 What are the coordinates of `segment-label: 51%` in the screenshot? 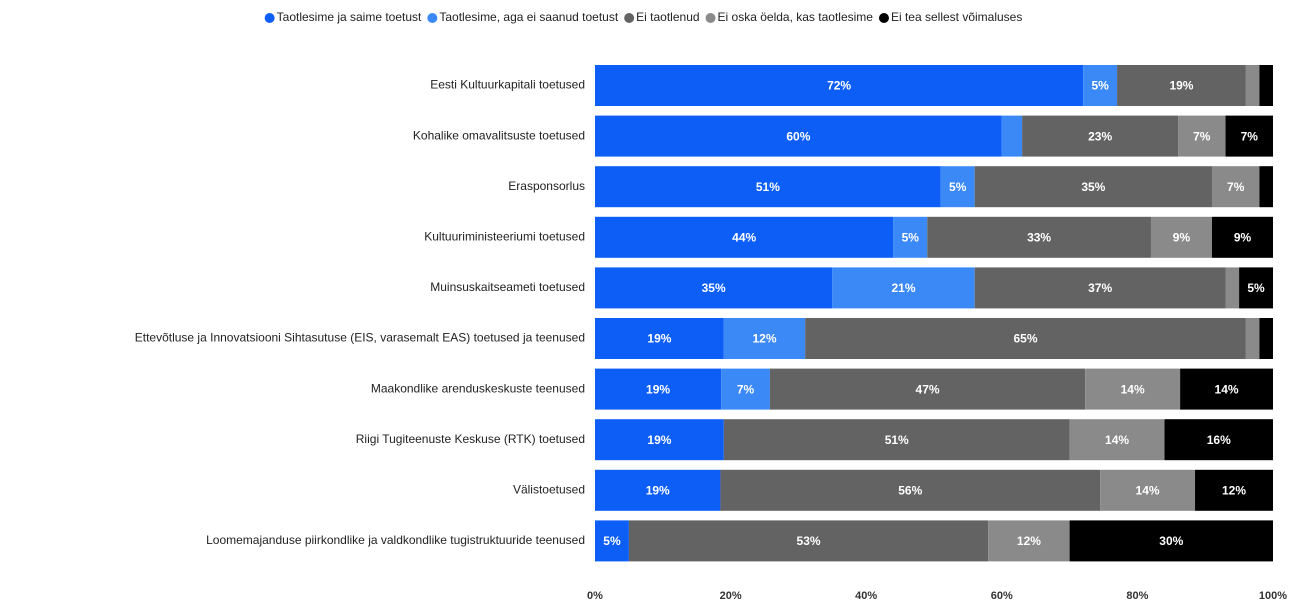 It's located at (897, 440).